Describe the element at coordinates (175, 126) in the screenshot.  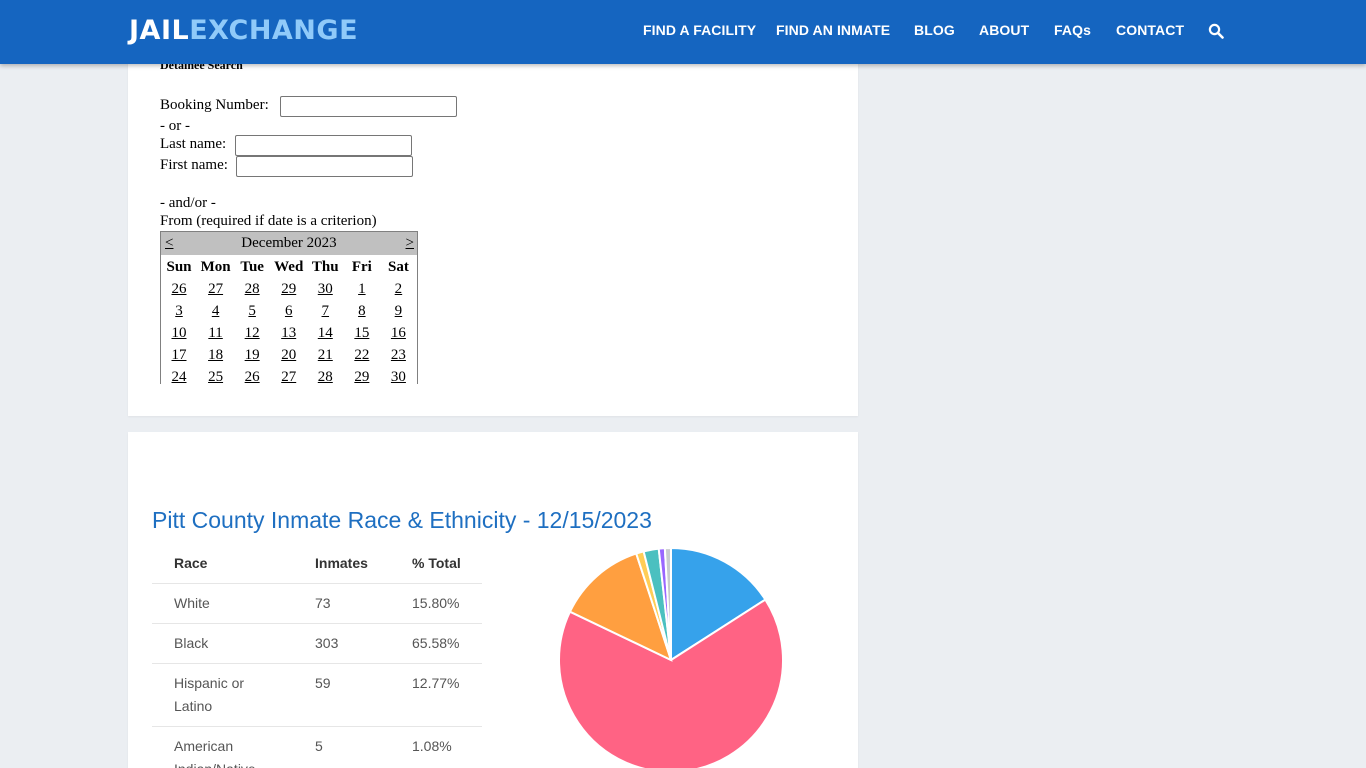
I see `or-text: - or -` at that location.